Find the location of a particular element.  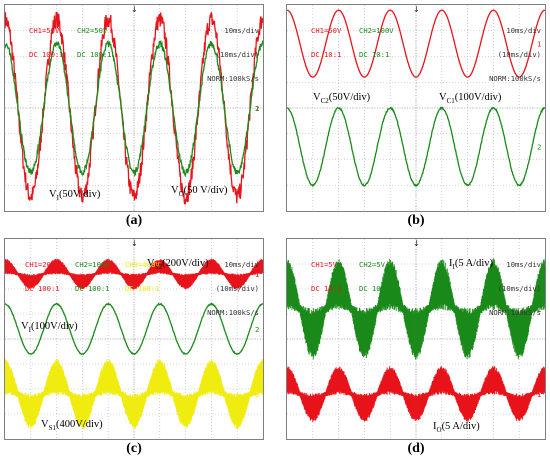

annotation-vi: VI(100V/div) is located at coordinates (49, 328).